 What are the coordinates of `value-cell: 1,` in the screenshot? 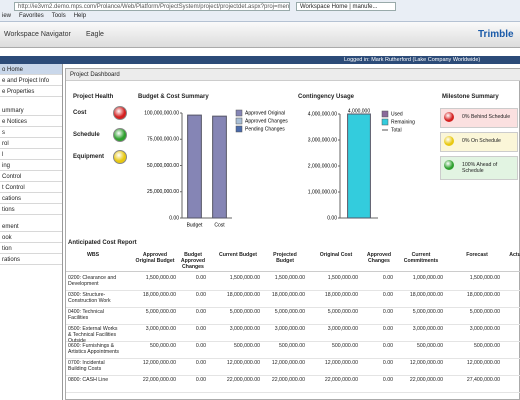 It's located at (510, 278).